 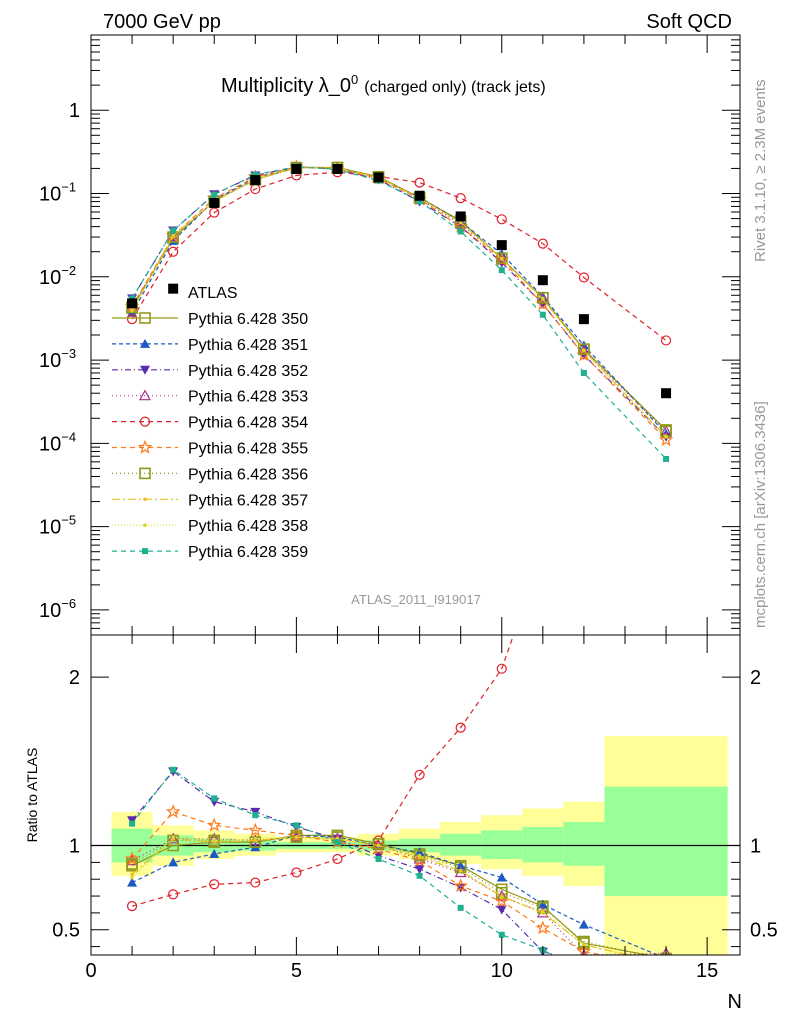 What do you see at coordinates (323, 771) in the screenshot?
I see `ratio-line` at bounding box center [323, 771].